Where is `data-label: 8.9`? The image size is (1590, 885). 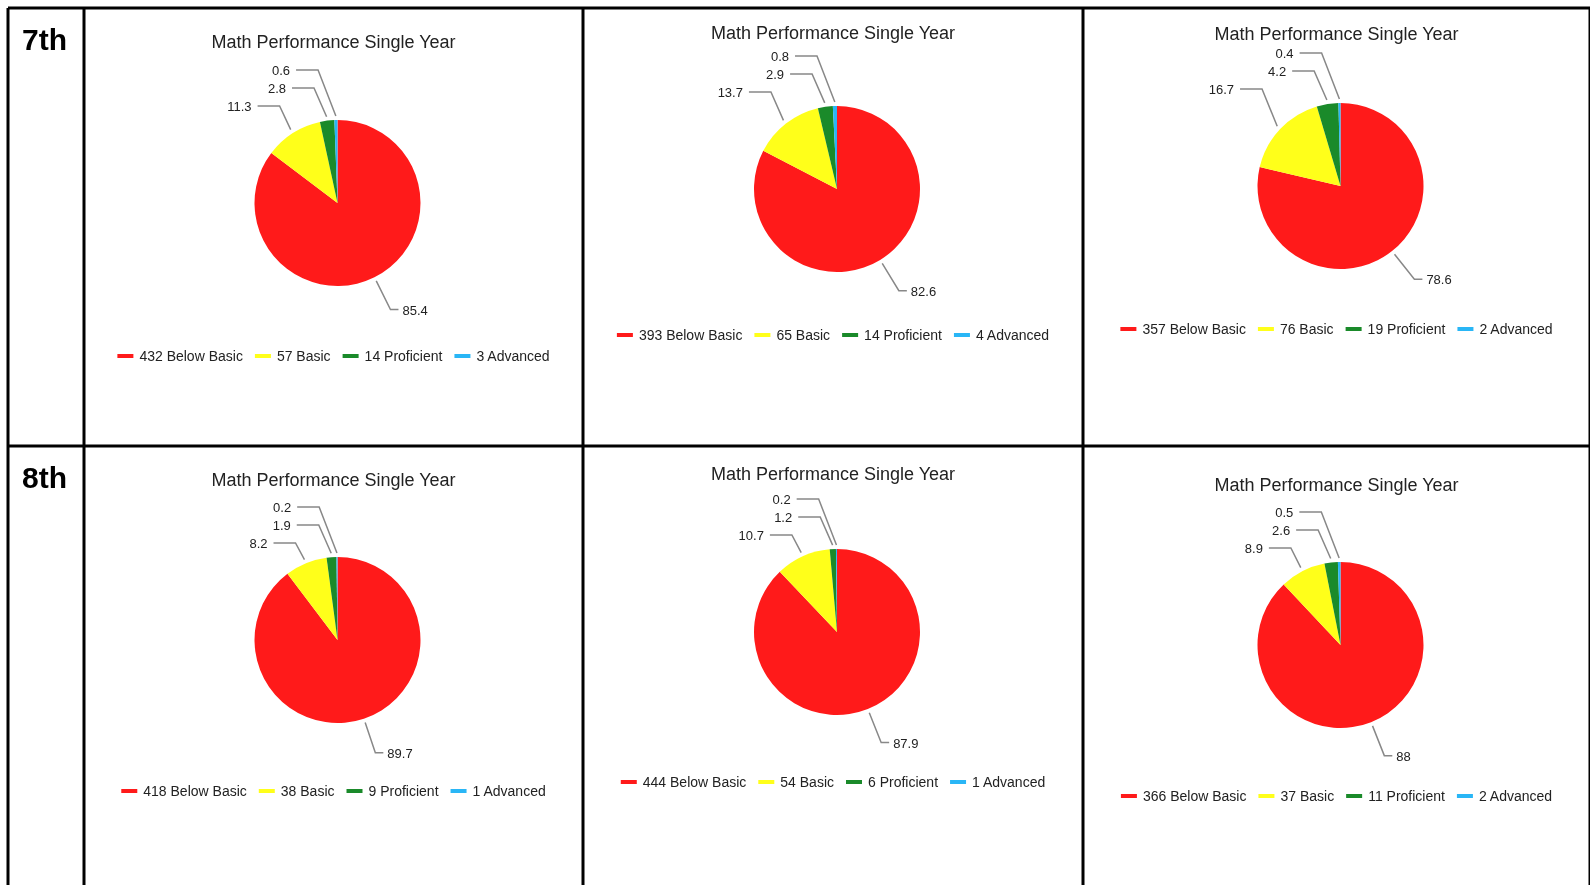 data-label: 8.9 is located at coordinates (1253, 548).